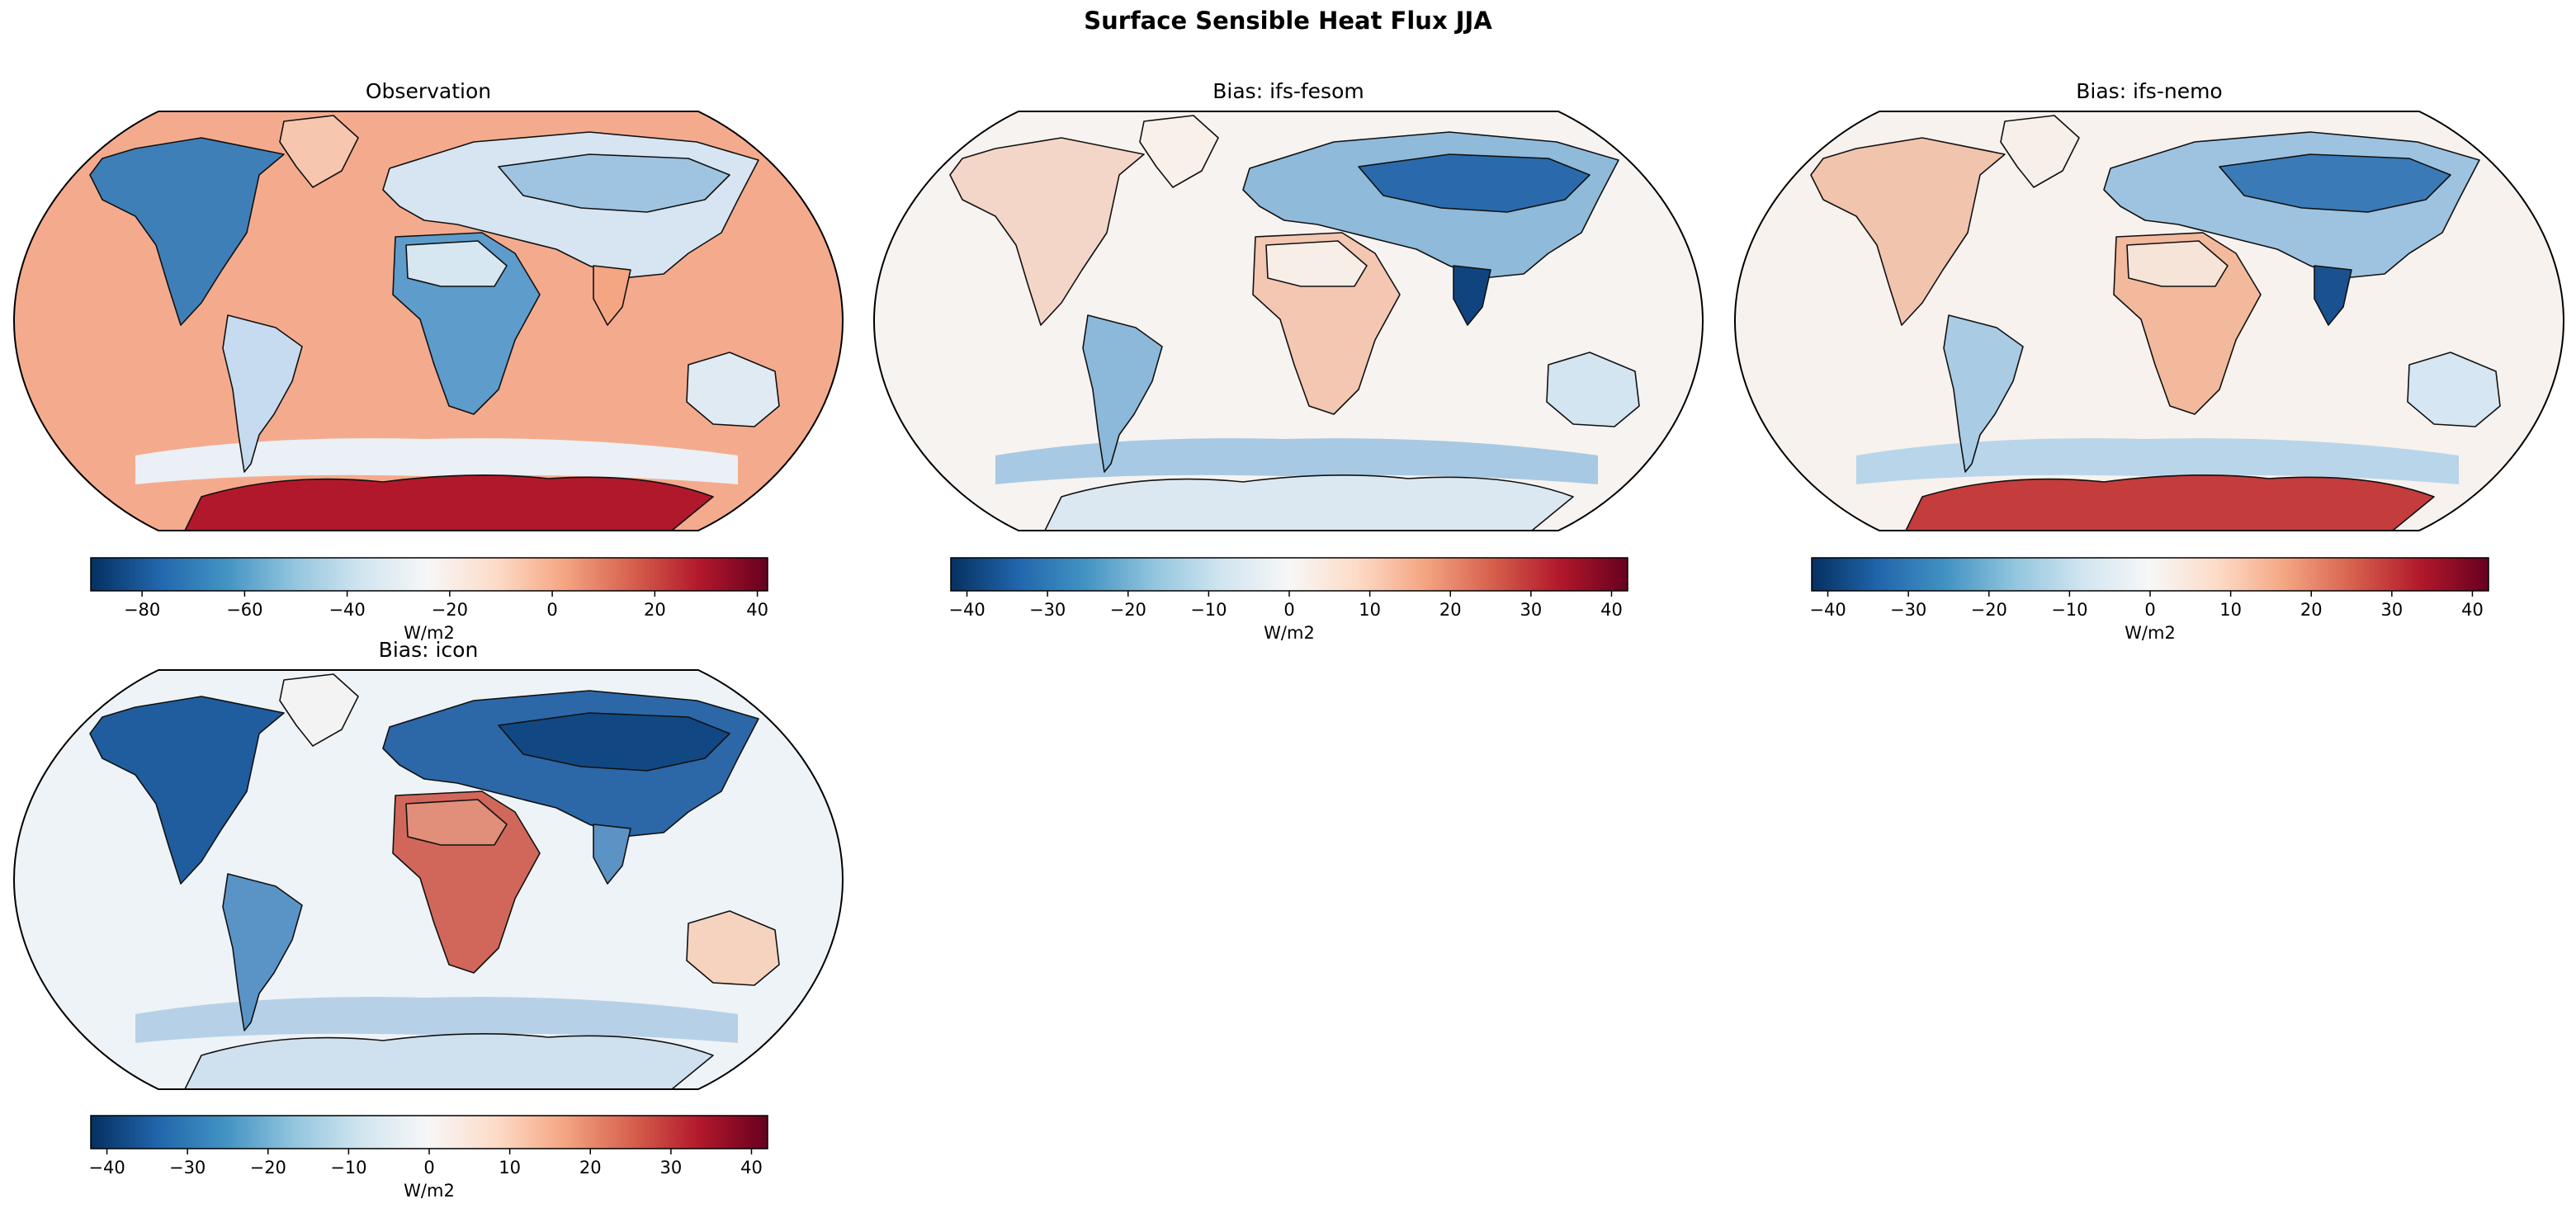  Describe the element at coordinates (2149, 91) in the screenshot. I see `panel-title-ifs-nemo: Bias: ifs-nemo` at that location.